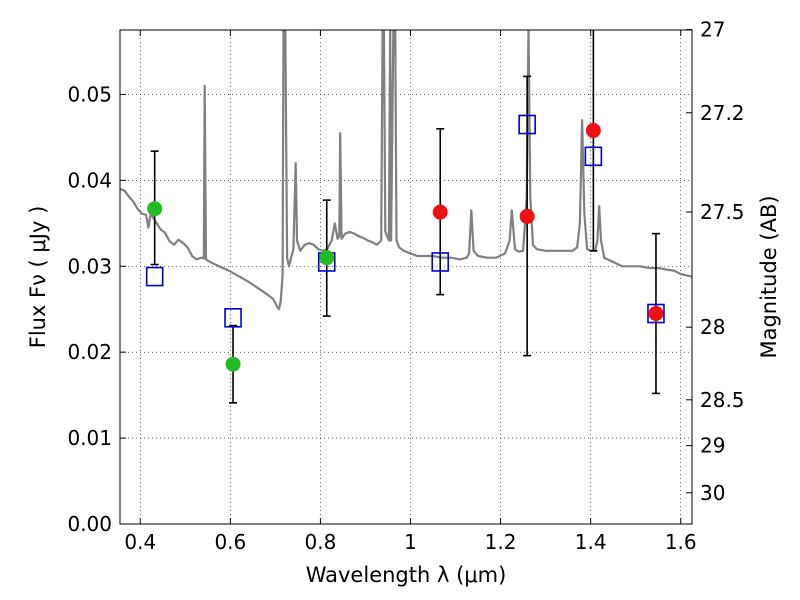  What do you see at coordinates (410, 542) in the screenshot?
I see `x-tick-label: 1` at bounding box center [410, 542].